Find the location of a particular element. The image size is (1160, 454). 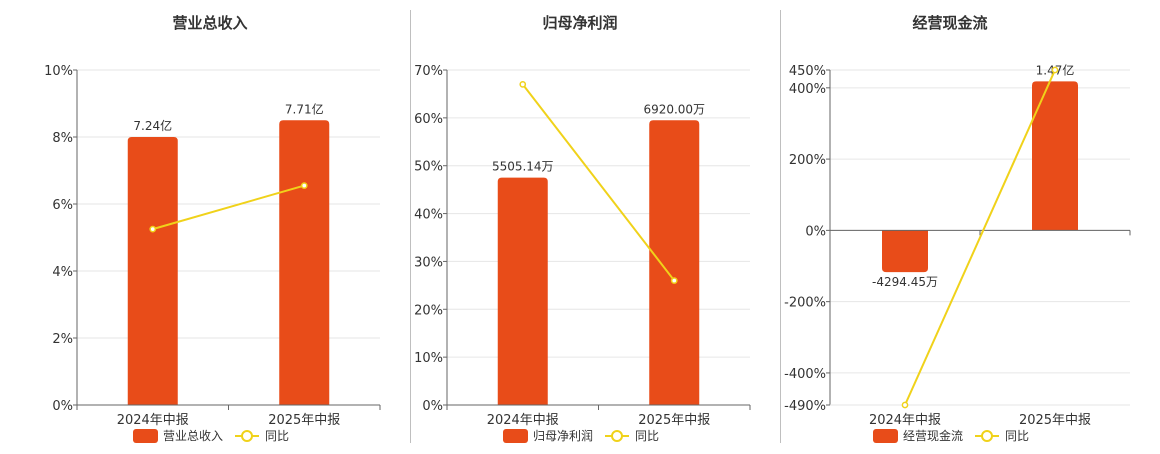

y-tick-label: 400% is located at coordinates (807, 89).